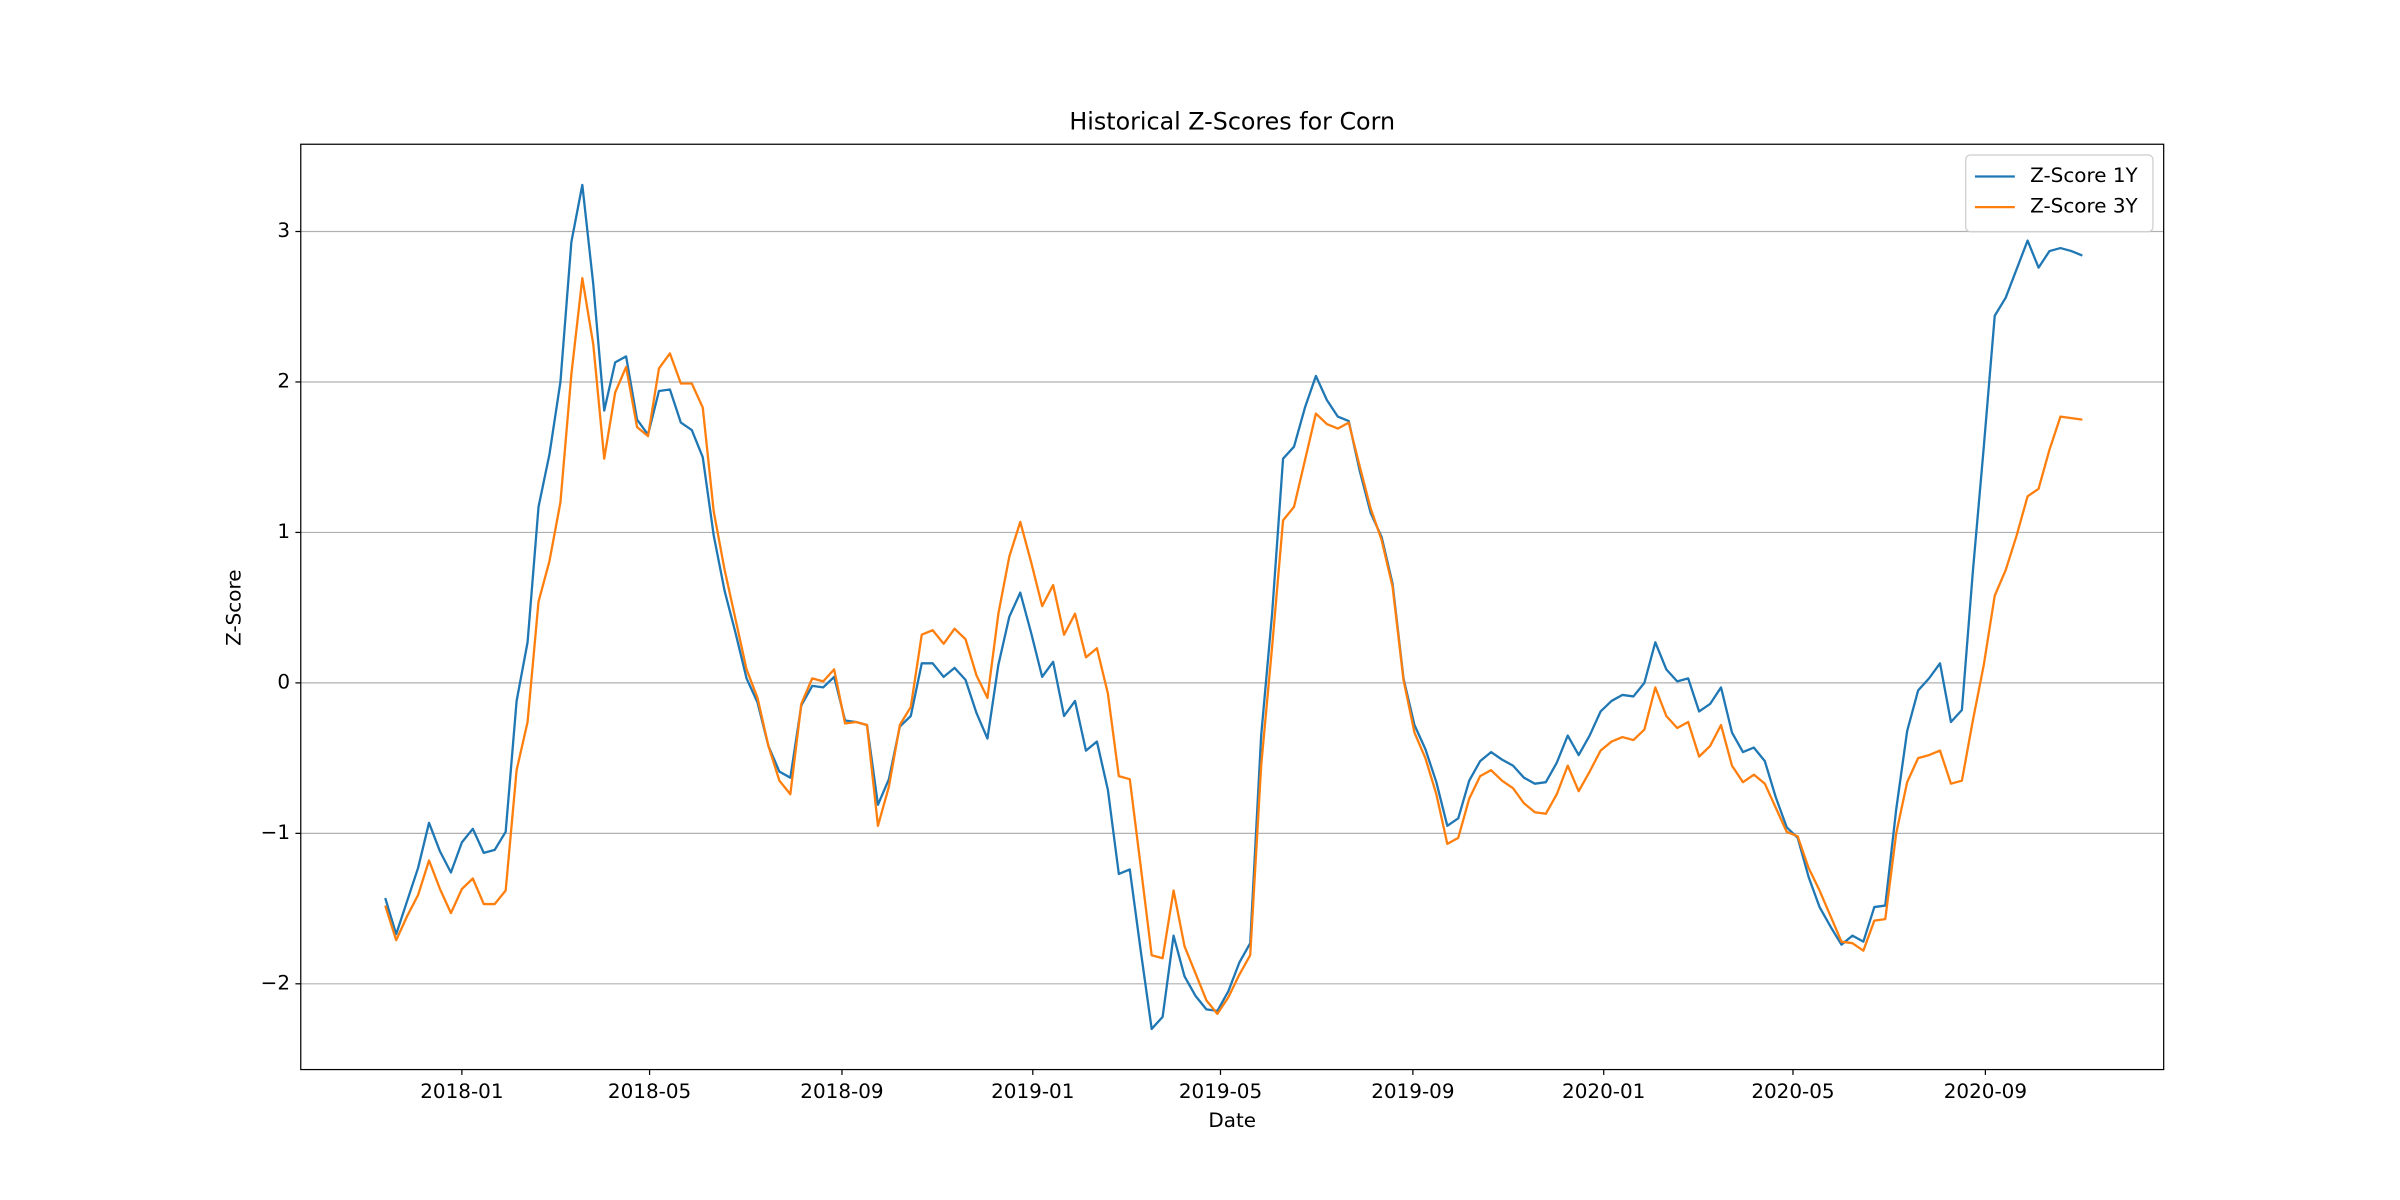 This screenshot has width=2400, height=1200. I want to click on x-tick-label: 2020-01, so click(1603, 1091).